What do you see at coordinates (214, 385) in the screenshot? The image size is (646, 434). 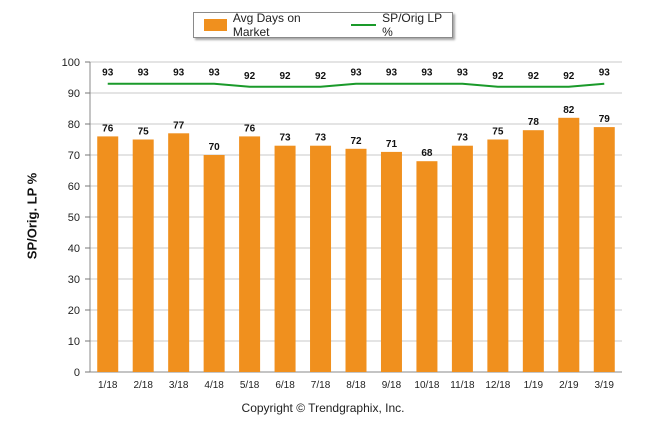 I see `x-tick-label: 4/18` at bounding box center [214, 385].